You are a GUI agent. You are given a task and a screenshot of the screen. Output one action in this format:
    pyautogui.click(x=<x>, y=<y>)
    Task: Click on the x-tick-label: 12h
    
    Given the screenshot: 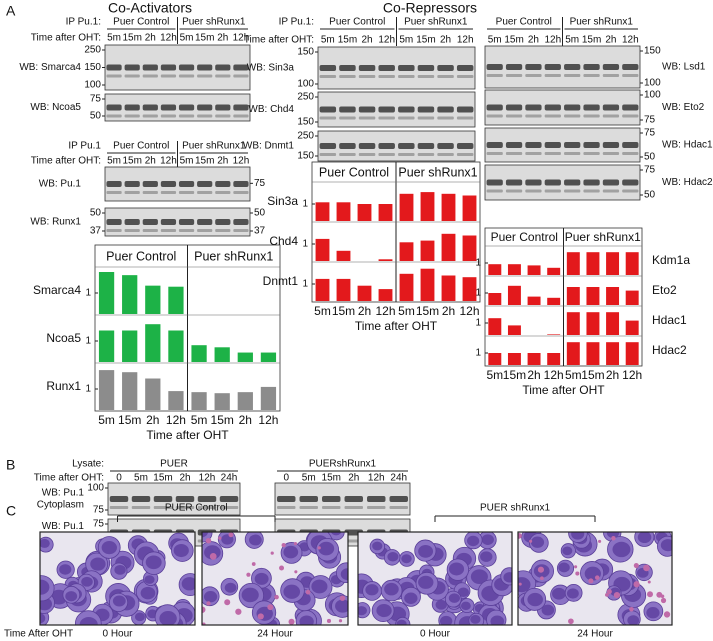 What is the action you would take?
    pyautogui.click(x=176, y=420)
    